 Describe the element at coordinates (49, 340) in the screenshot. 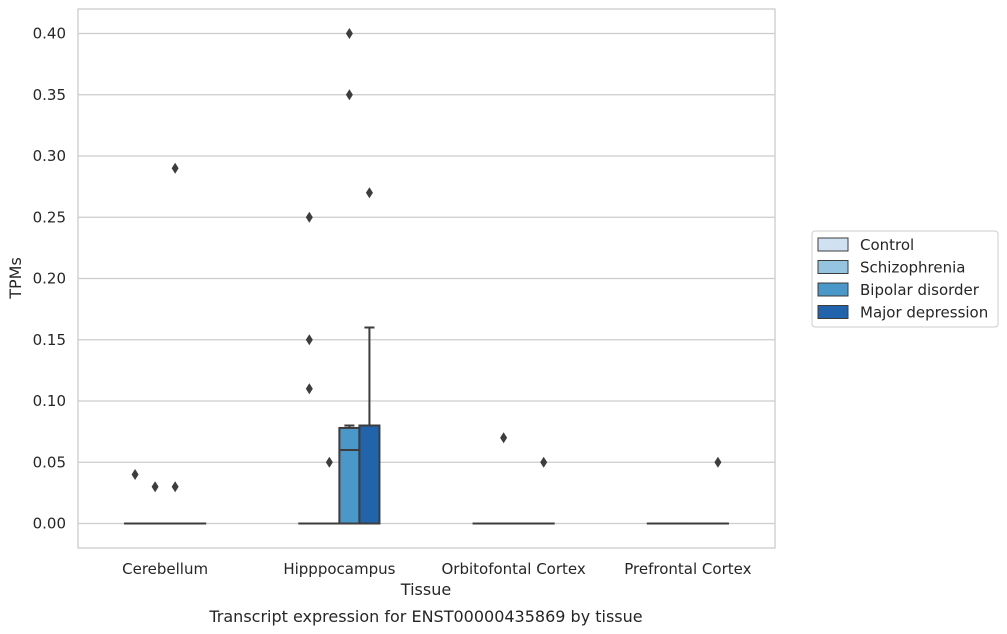

I see `y-tick-label: 0.15` at that location.